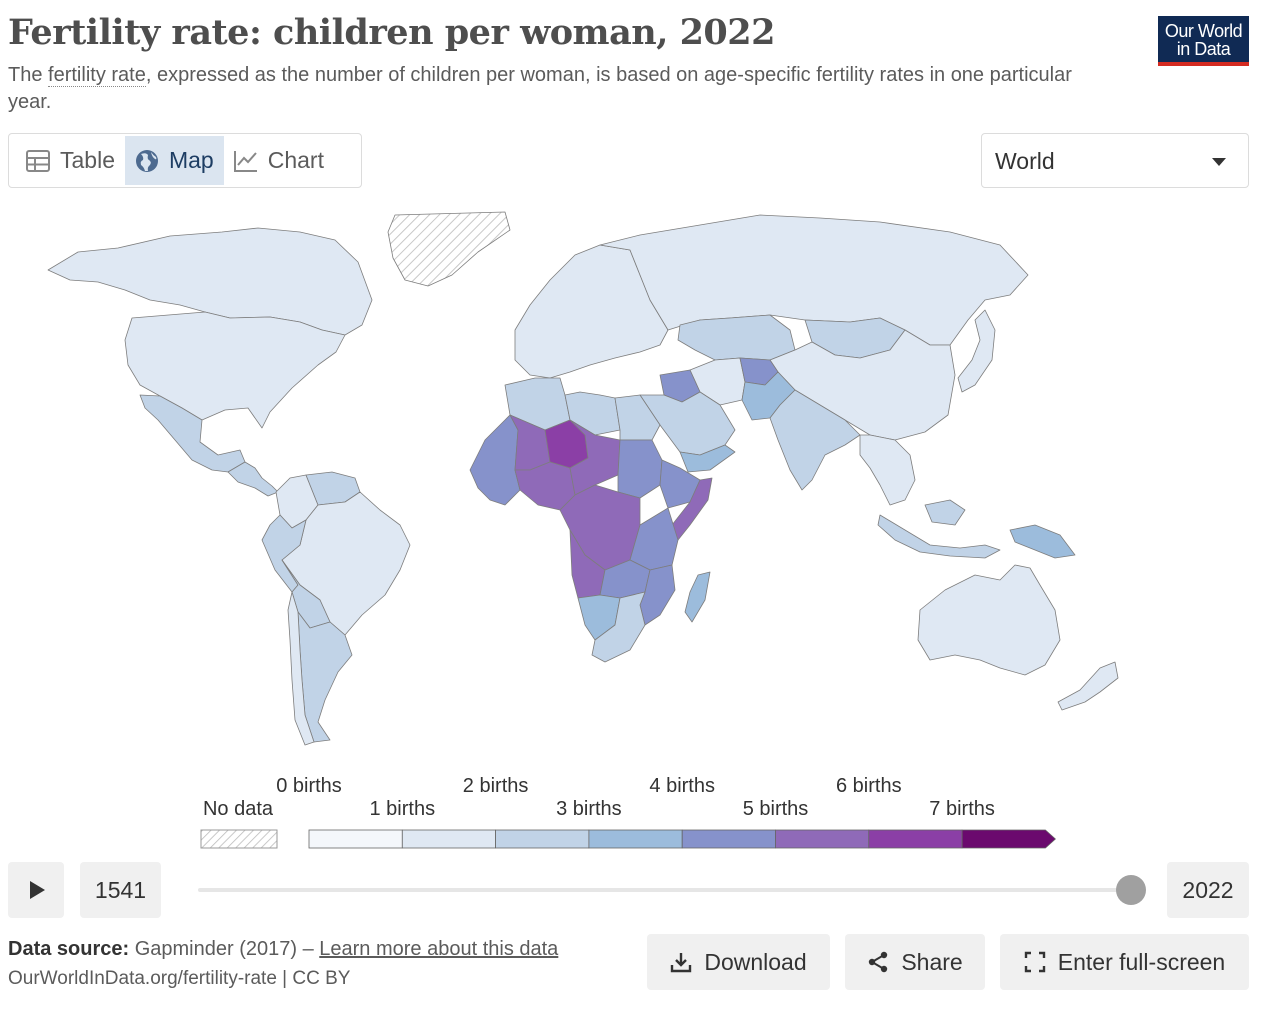 The width and height of the screenshot is (1272, 1022). What do you see at coordinates (878, 962) in the screenshot?
I see `share-icon` at bounding box center [878, 962].